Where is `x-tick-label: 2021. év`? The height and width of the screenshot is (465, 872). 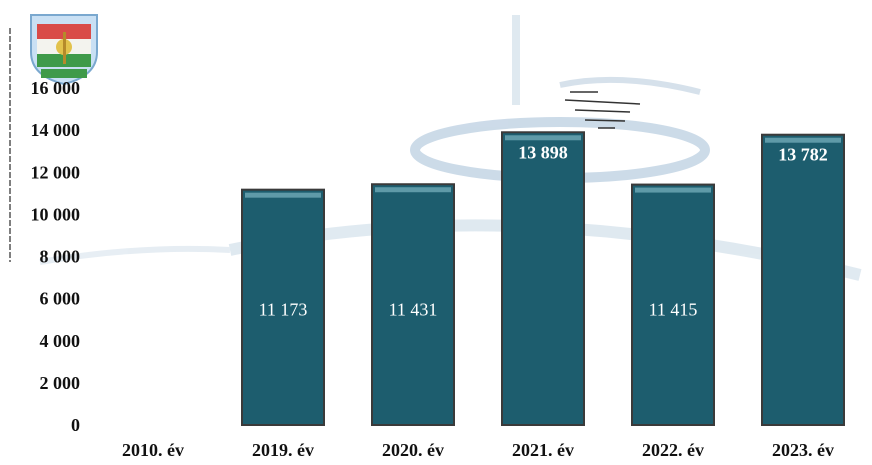
x-tick-label: 2021. év is located at coordinates (543, 450).